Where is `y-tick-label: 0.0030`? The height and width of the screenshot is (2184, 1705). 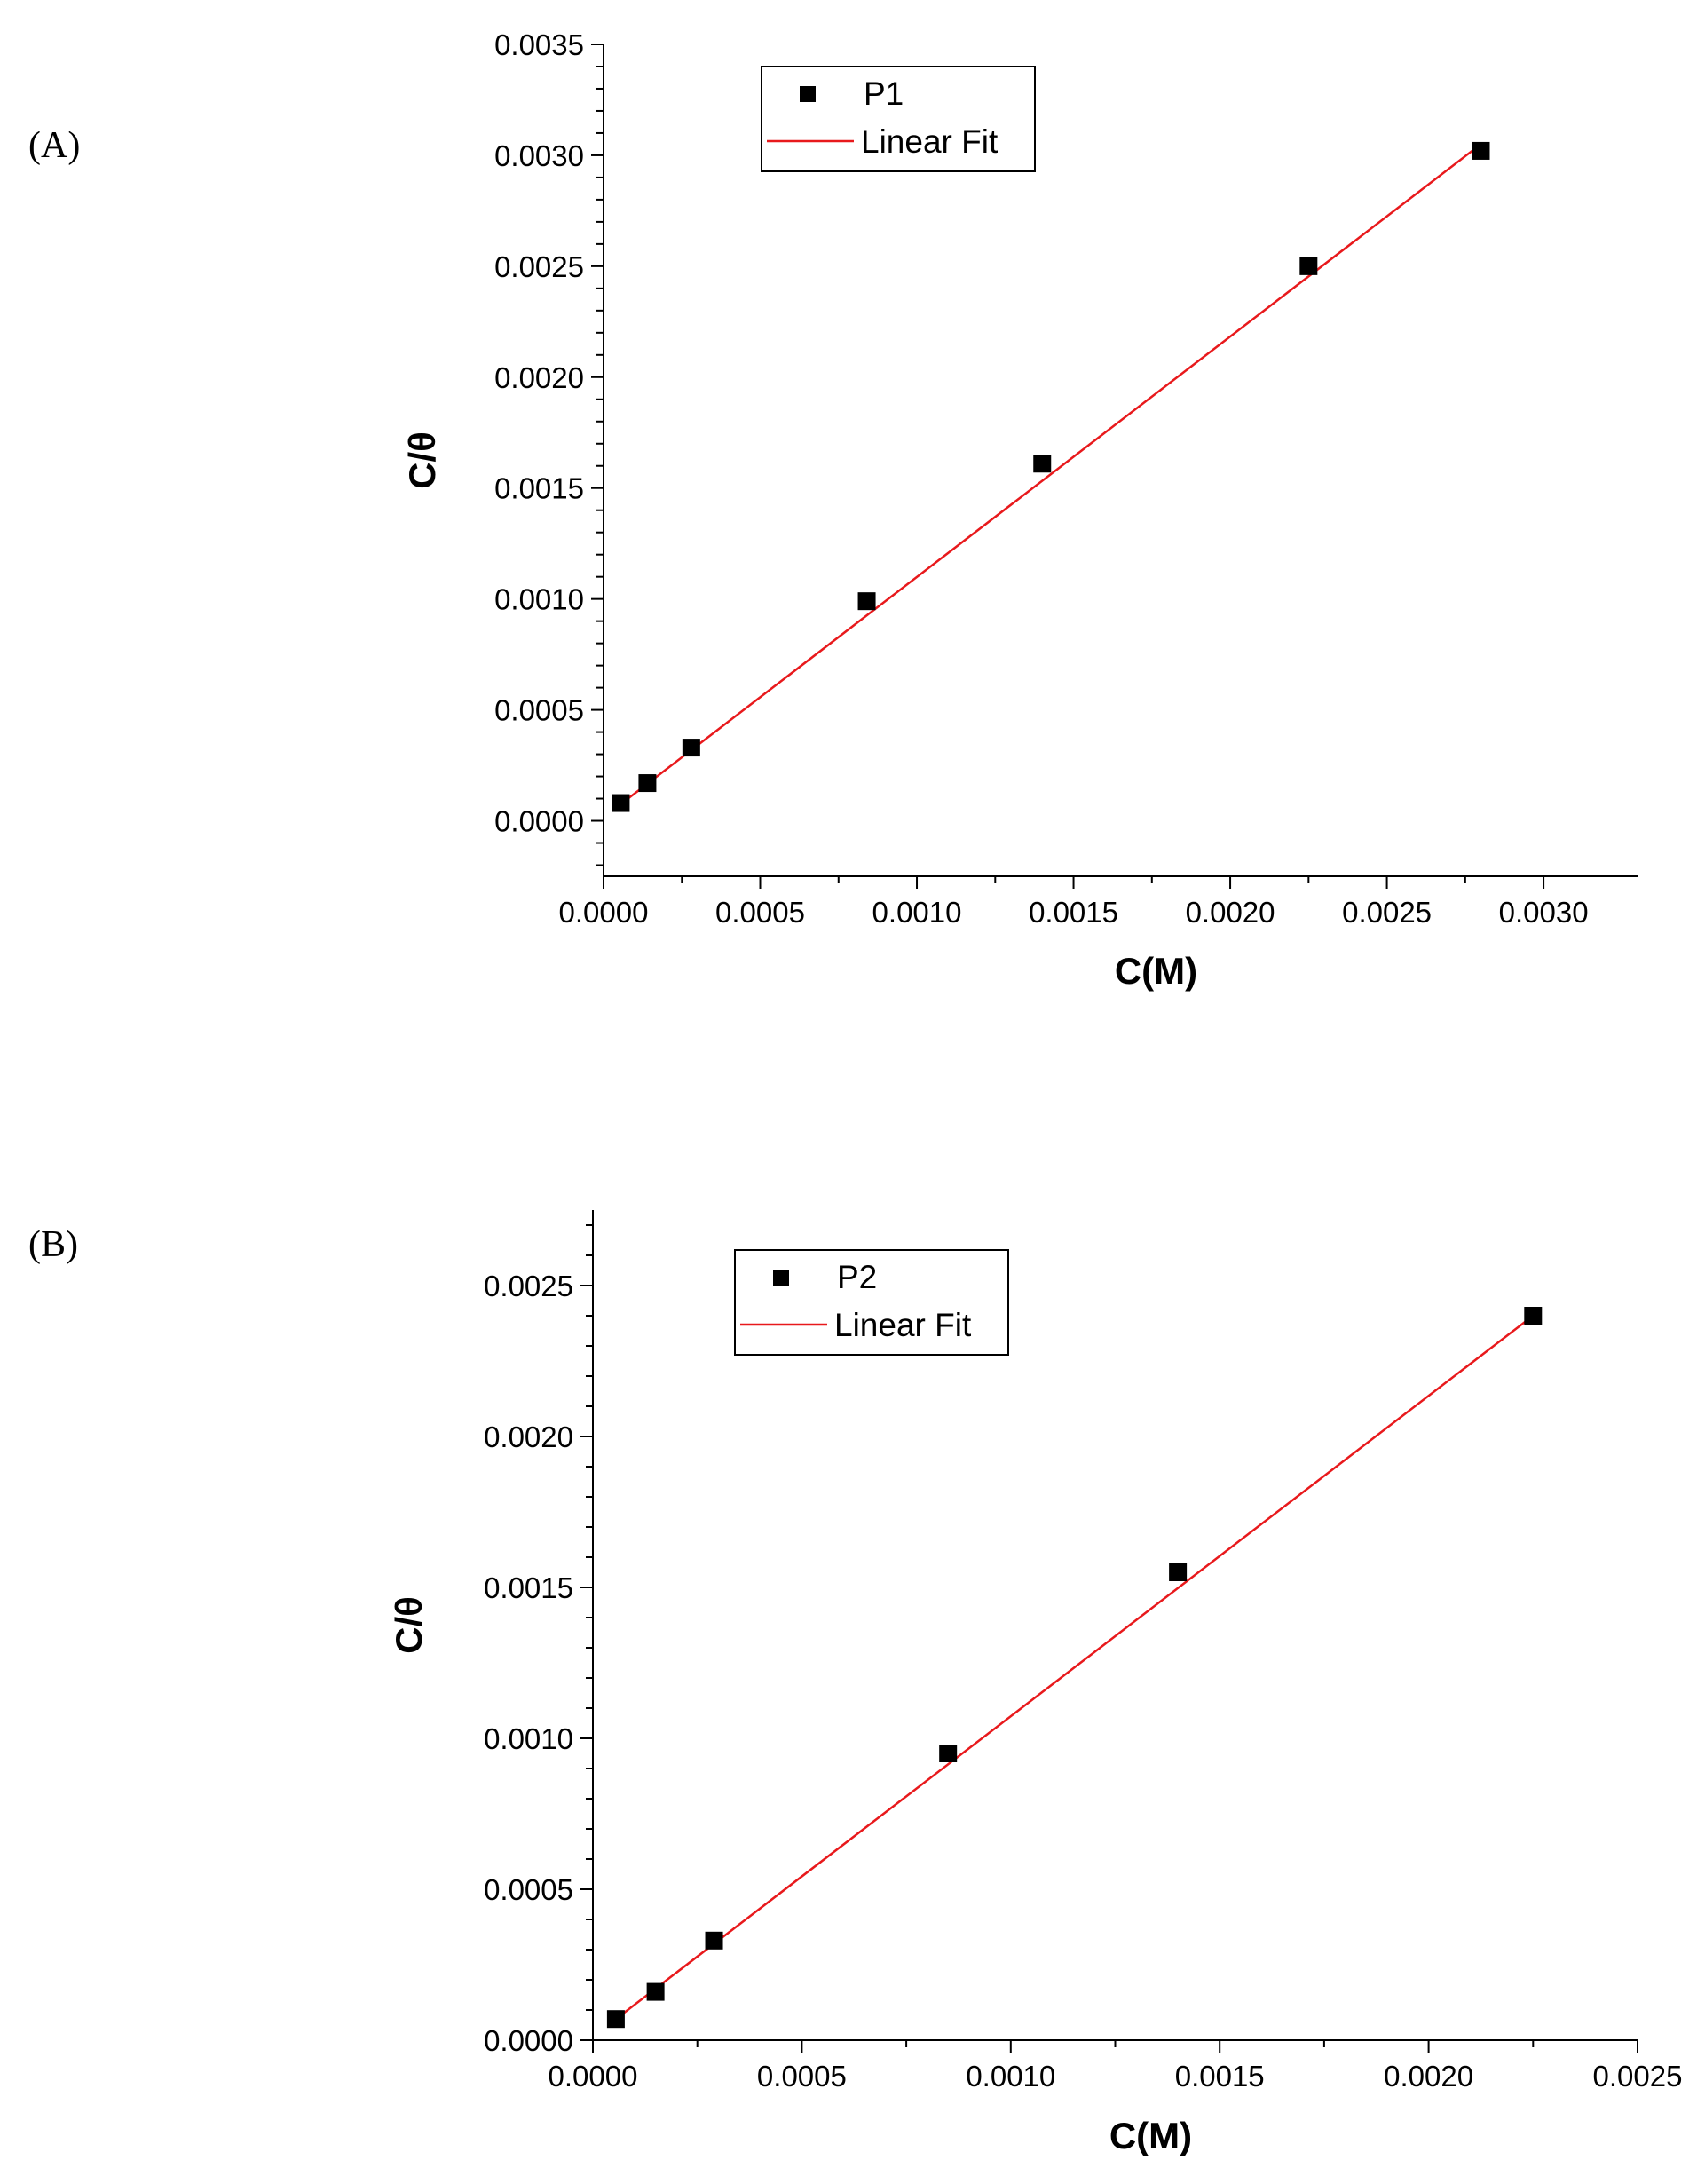
y-tick-label: 0.0030 is located at coordinates (539, 155).